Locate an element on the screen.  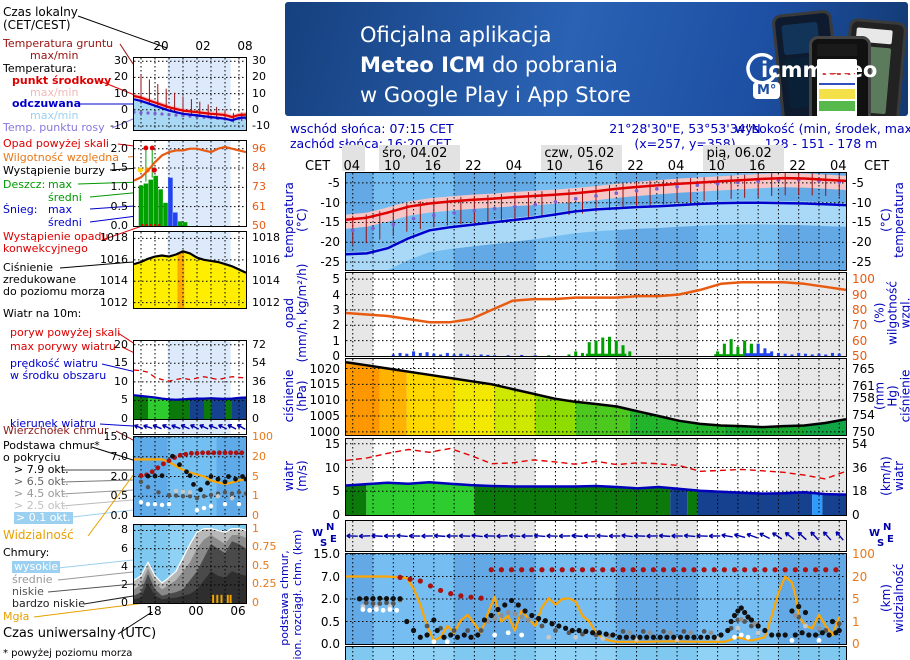
y-tick-label: 70 is located at coordinates (860, 325).